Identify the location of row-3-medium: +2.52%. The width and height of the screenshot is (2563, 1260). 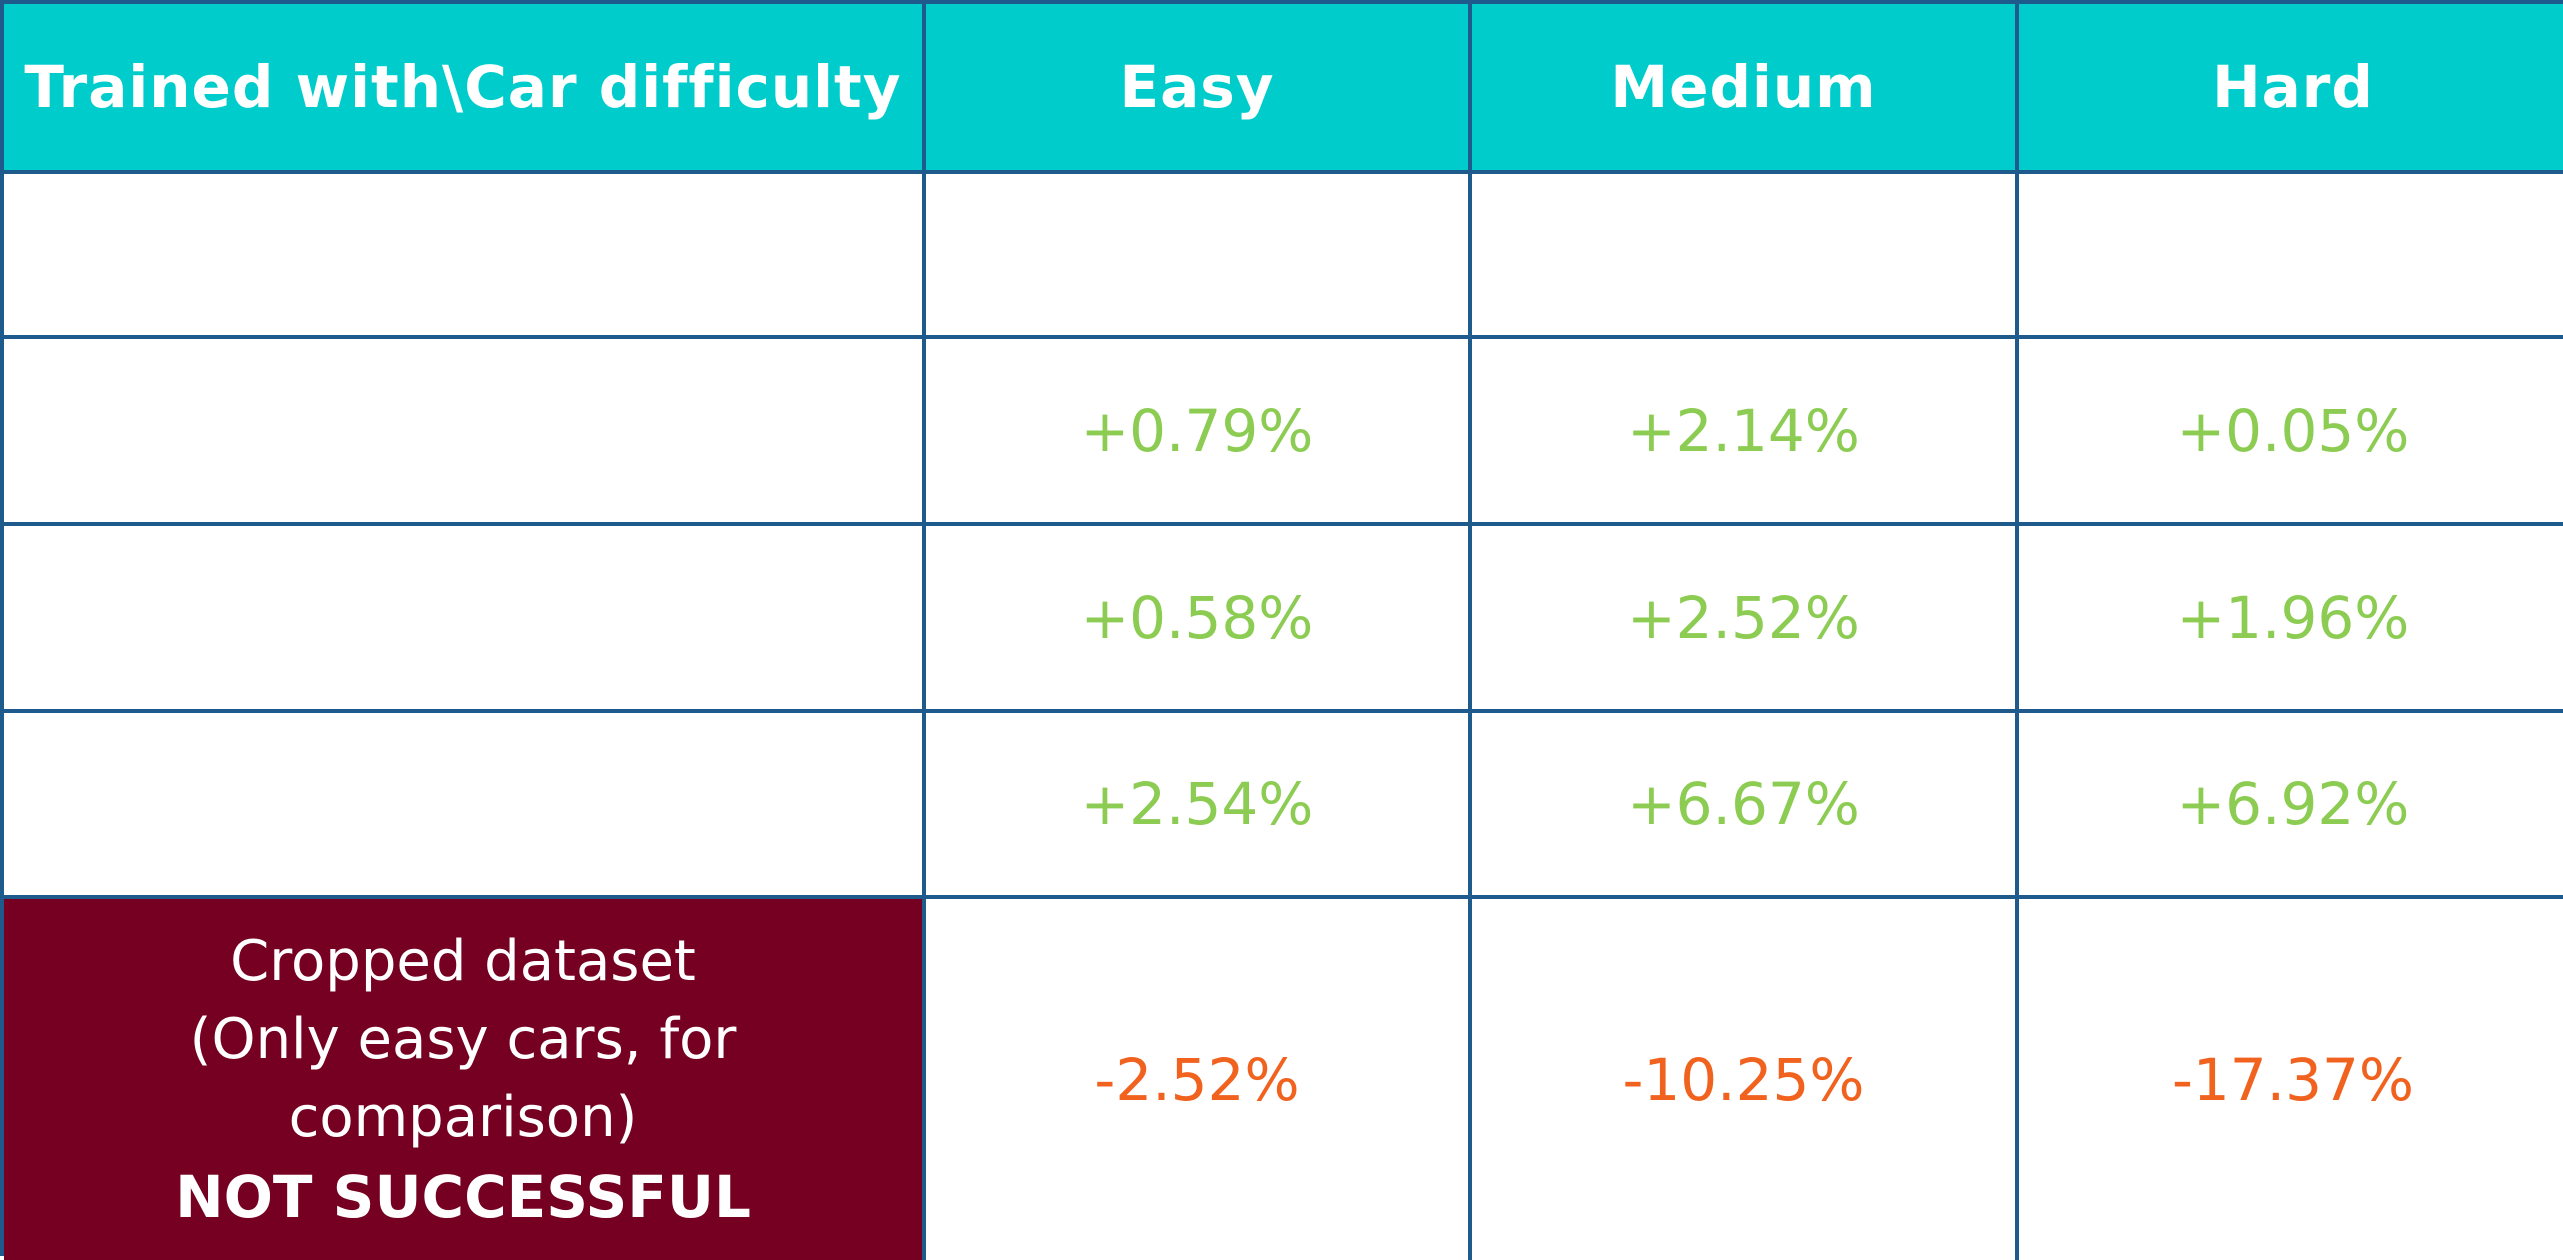
(1745, 619).